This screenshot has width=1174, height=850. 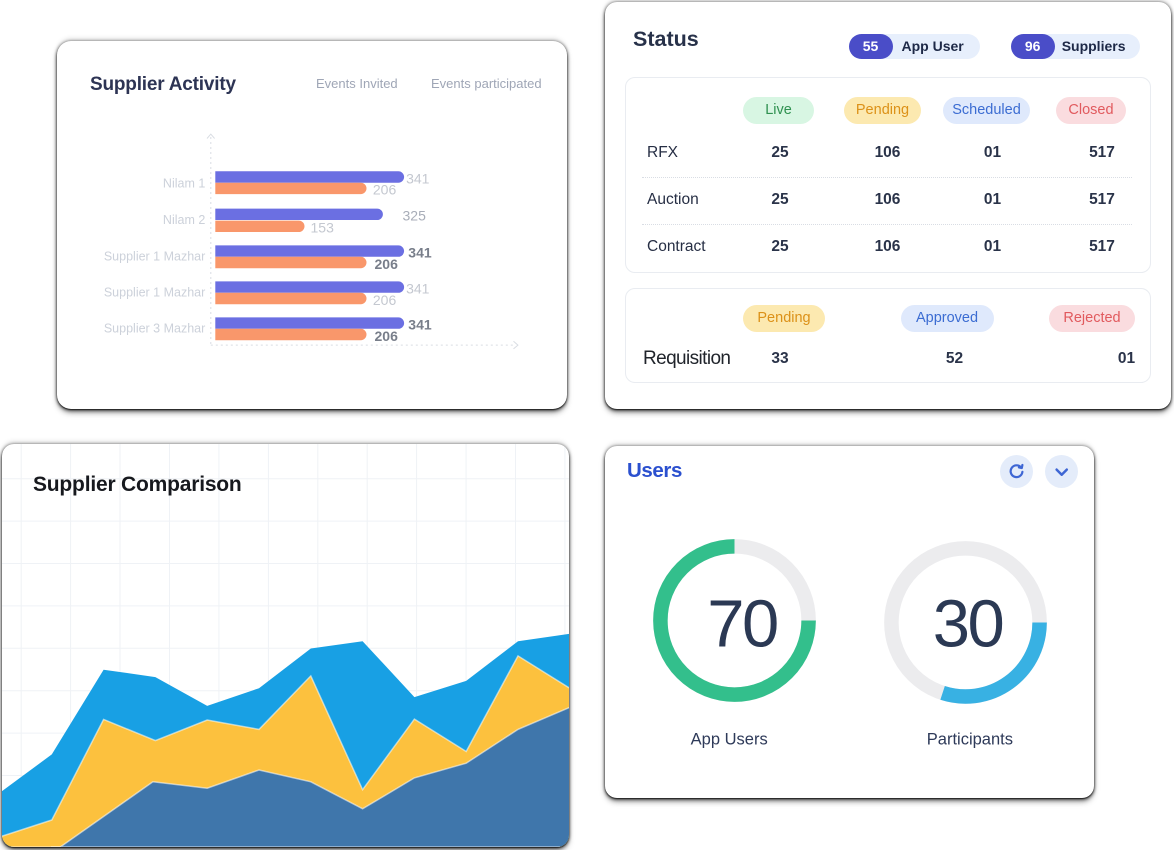 What do you see at coordinates (323, 228) in the screenshot?
I see `svg-text: 153` at bounding box center [323, 228].